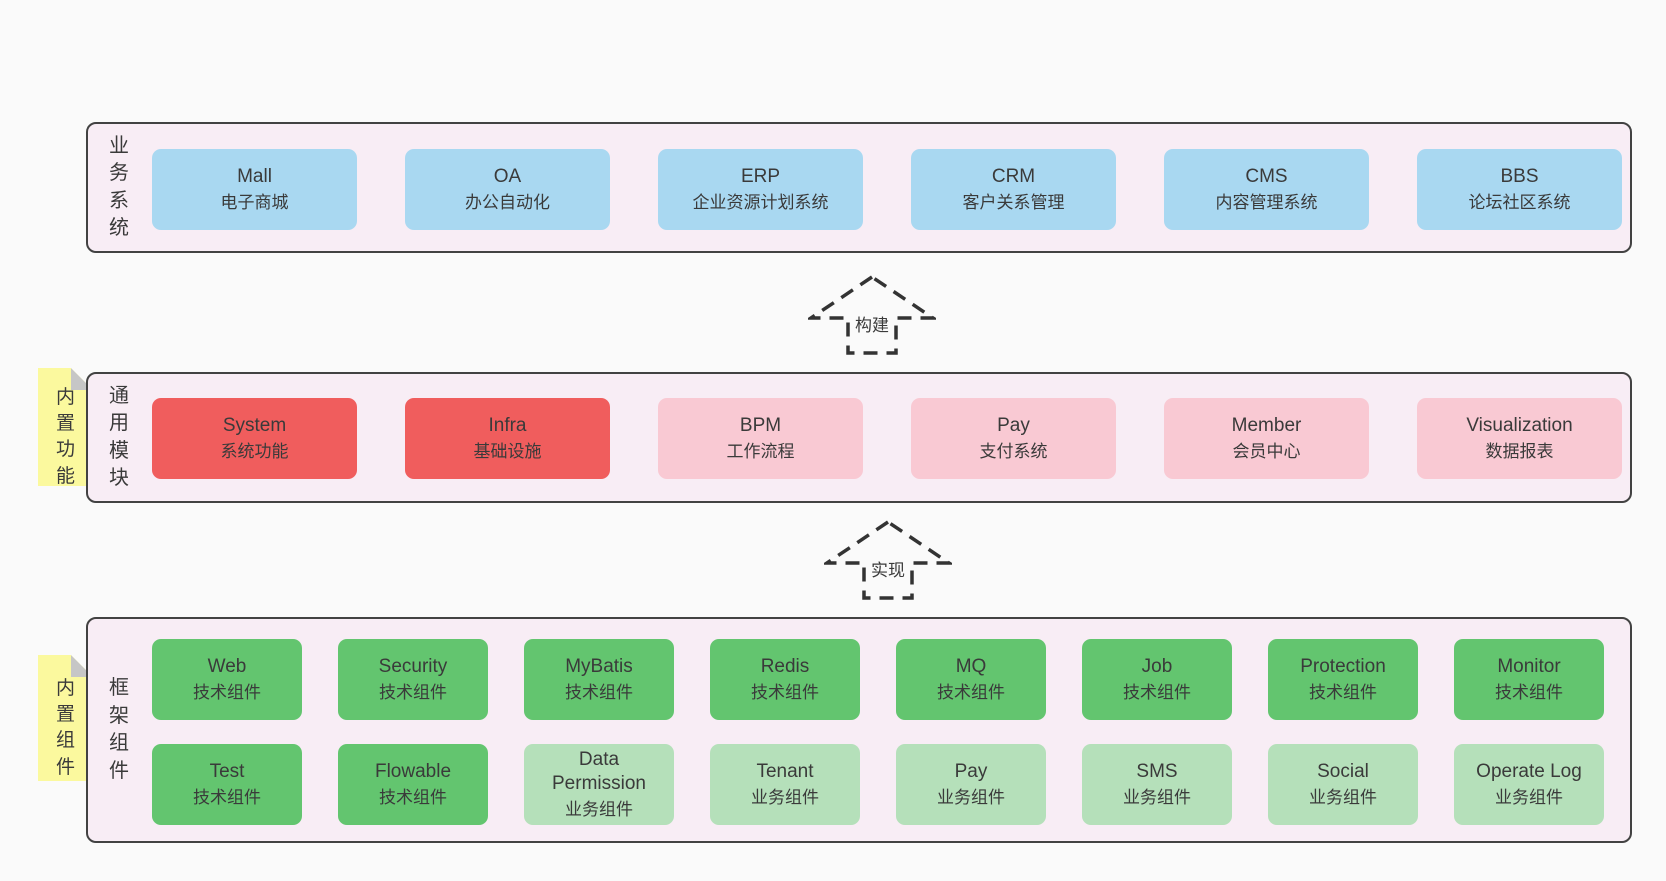 This screenshot has height=881, width=1666. Describe the element at coordinates (1529, 667) in the screenshot. I see `module-box-title: Monitor` at that location.